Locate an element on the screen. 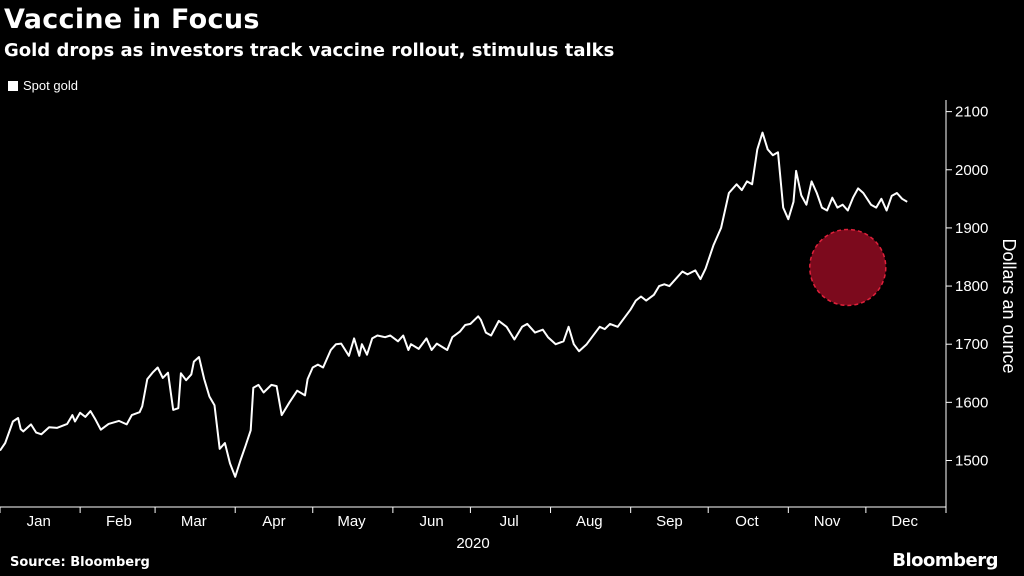 The image size is (1024, 576). x-tick-label: Mar is located at coordinates (194, 521).